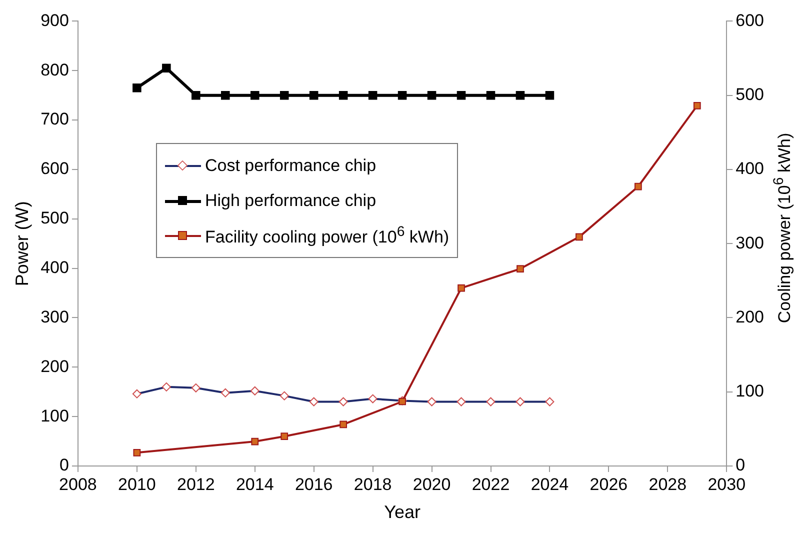 The height and width of the screenshot is (536, 805). Describe the element at coordinates (54, 267) in the screenshot. I see `y-tick-label: 400` at that location.